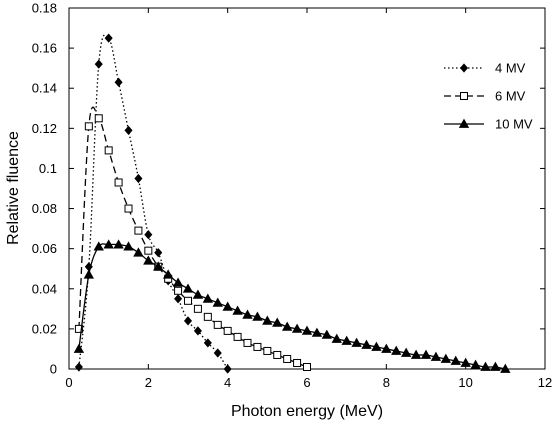 This screenshot has width=553, height=426. I want to click on x-tick-label: 12, so click(545, 382).